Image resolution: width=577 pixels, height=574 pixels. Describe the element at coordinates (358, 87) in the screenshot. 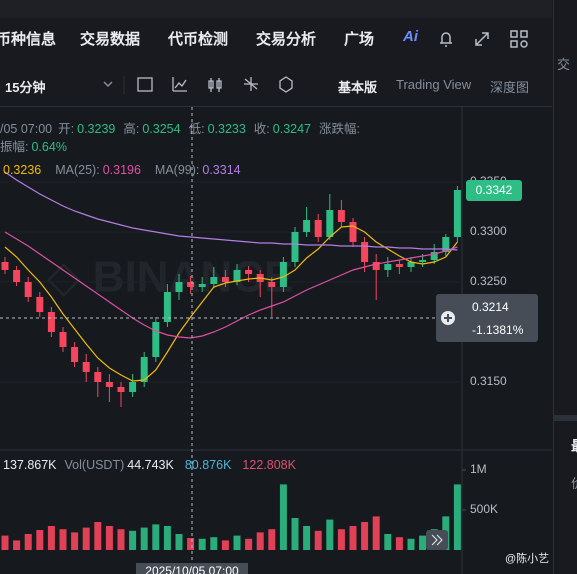

I see `mode-tab: 基本版` at that location.